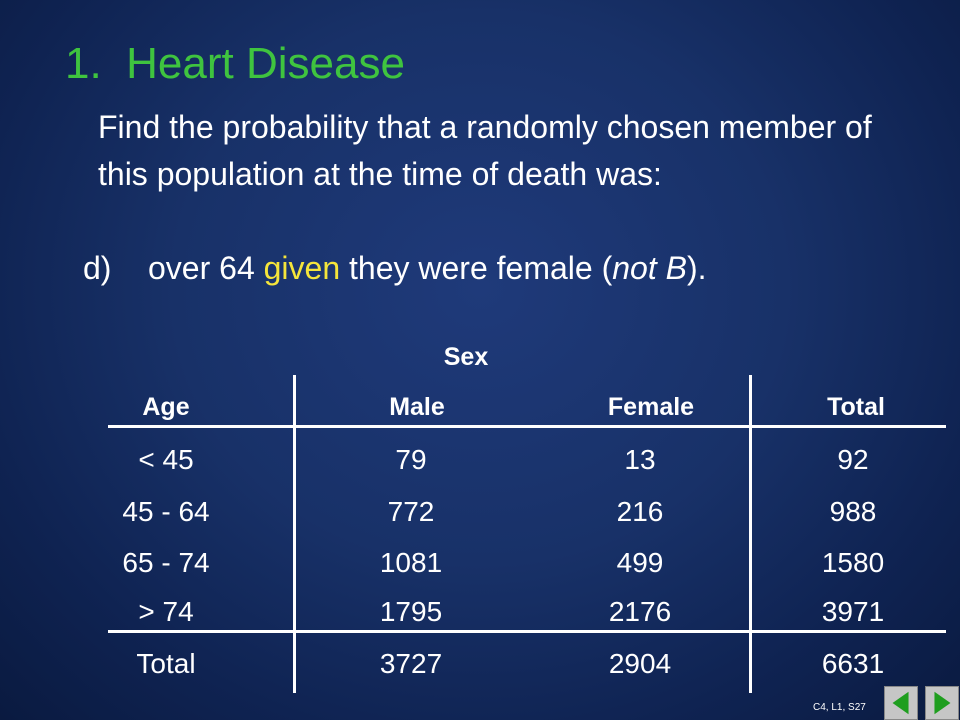 This screenshot has width=960, height=720. I want to click on table-cell: > 74, so click(166, 611).